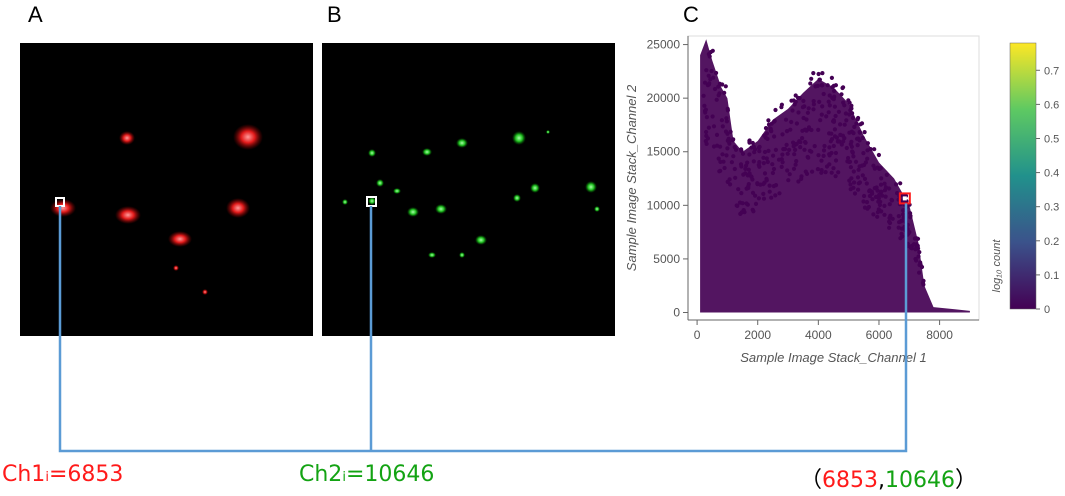 This screenshot has width=1065, height=496. Describe the element at coordinates (1051, 139) in the screenshot. I see `colorbar-tick-label: 0.5` at that location.